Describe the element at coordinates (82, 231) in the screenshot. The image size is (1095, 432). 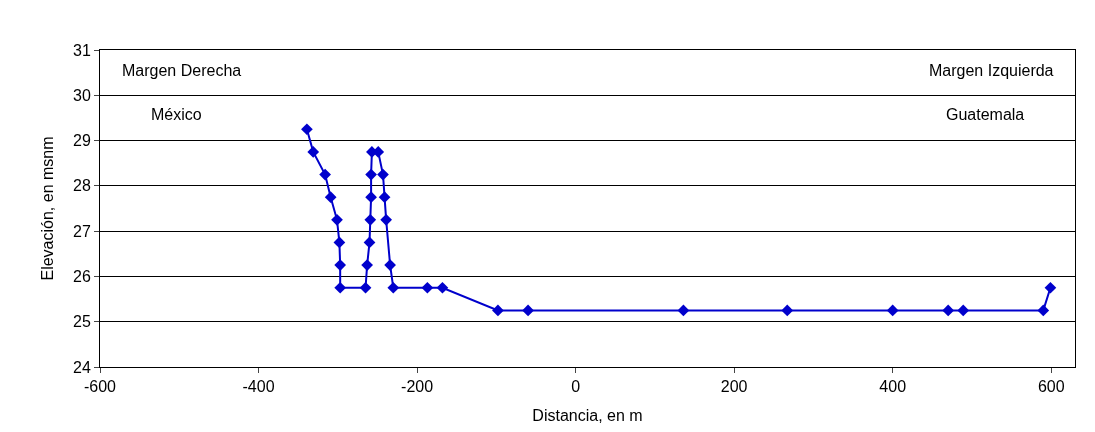
I see `y-tick-label: 27` at that location.